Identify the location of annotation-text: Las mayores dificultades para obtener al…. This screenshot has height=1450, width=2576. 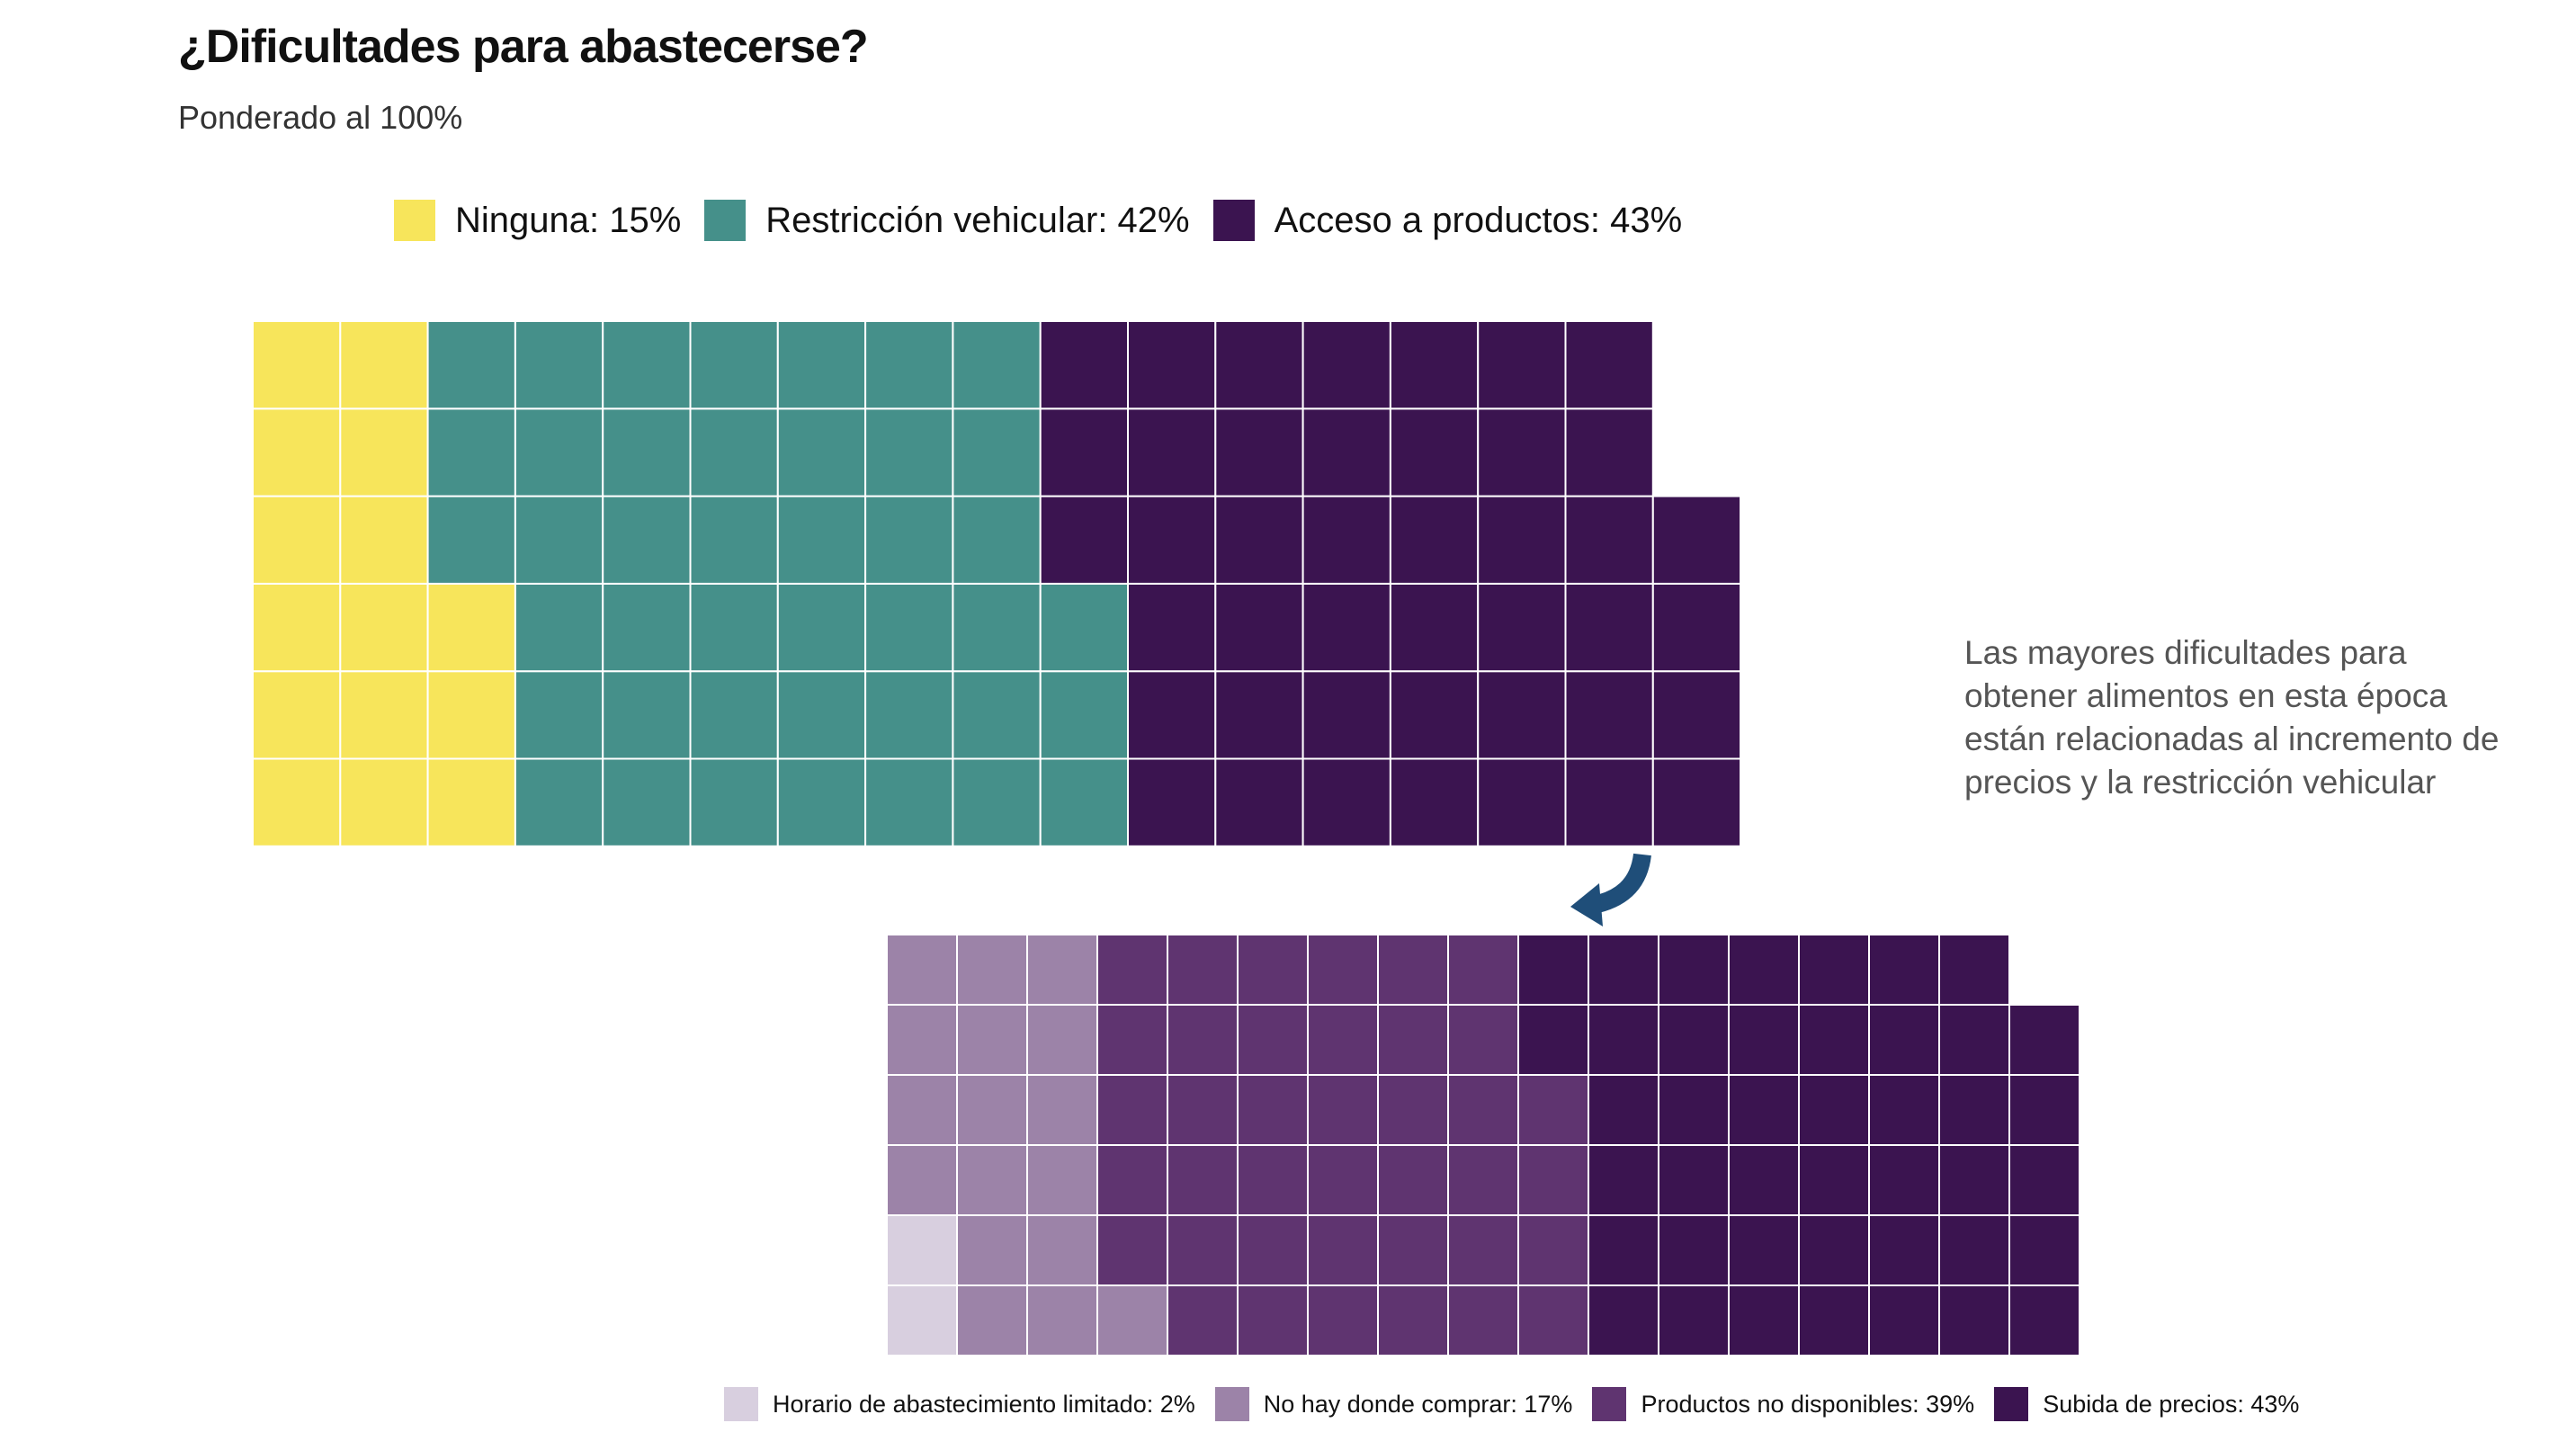
(2232, 717).